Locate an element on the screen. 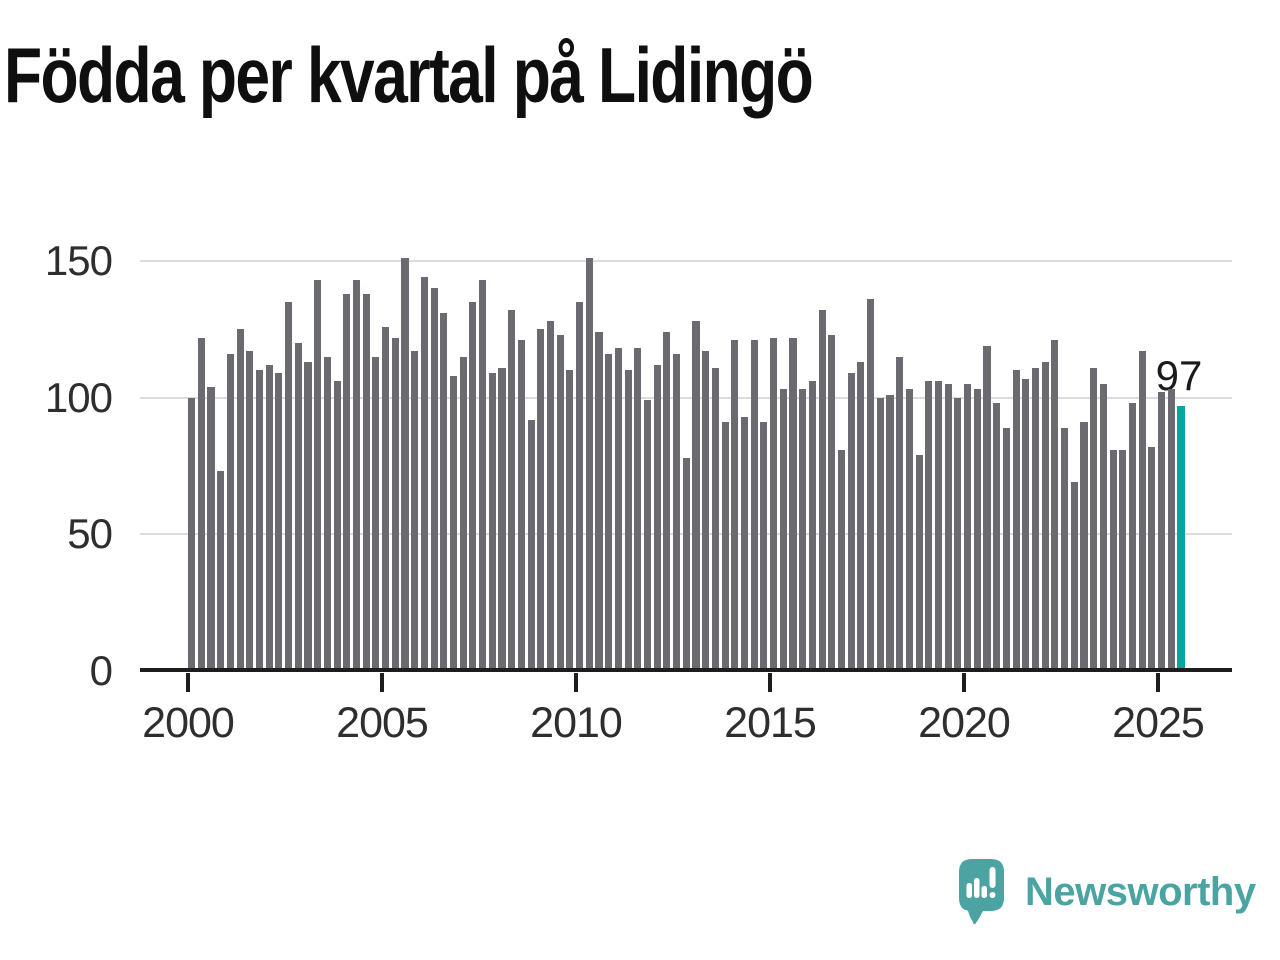  x-tick-label: 2020 is located at coordinates (964, 723).